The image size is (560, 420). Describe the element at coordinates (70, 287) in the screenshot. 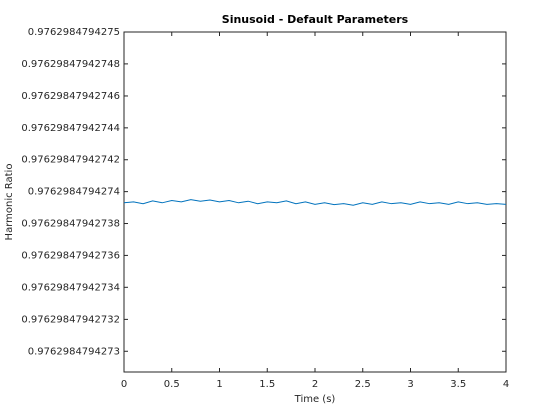

I see `y-tick-label: 0.97629847942734` at that location.